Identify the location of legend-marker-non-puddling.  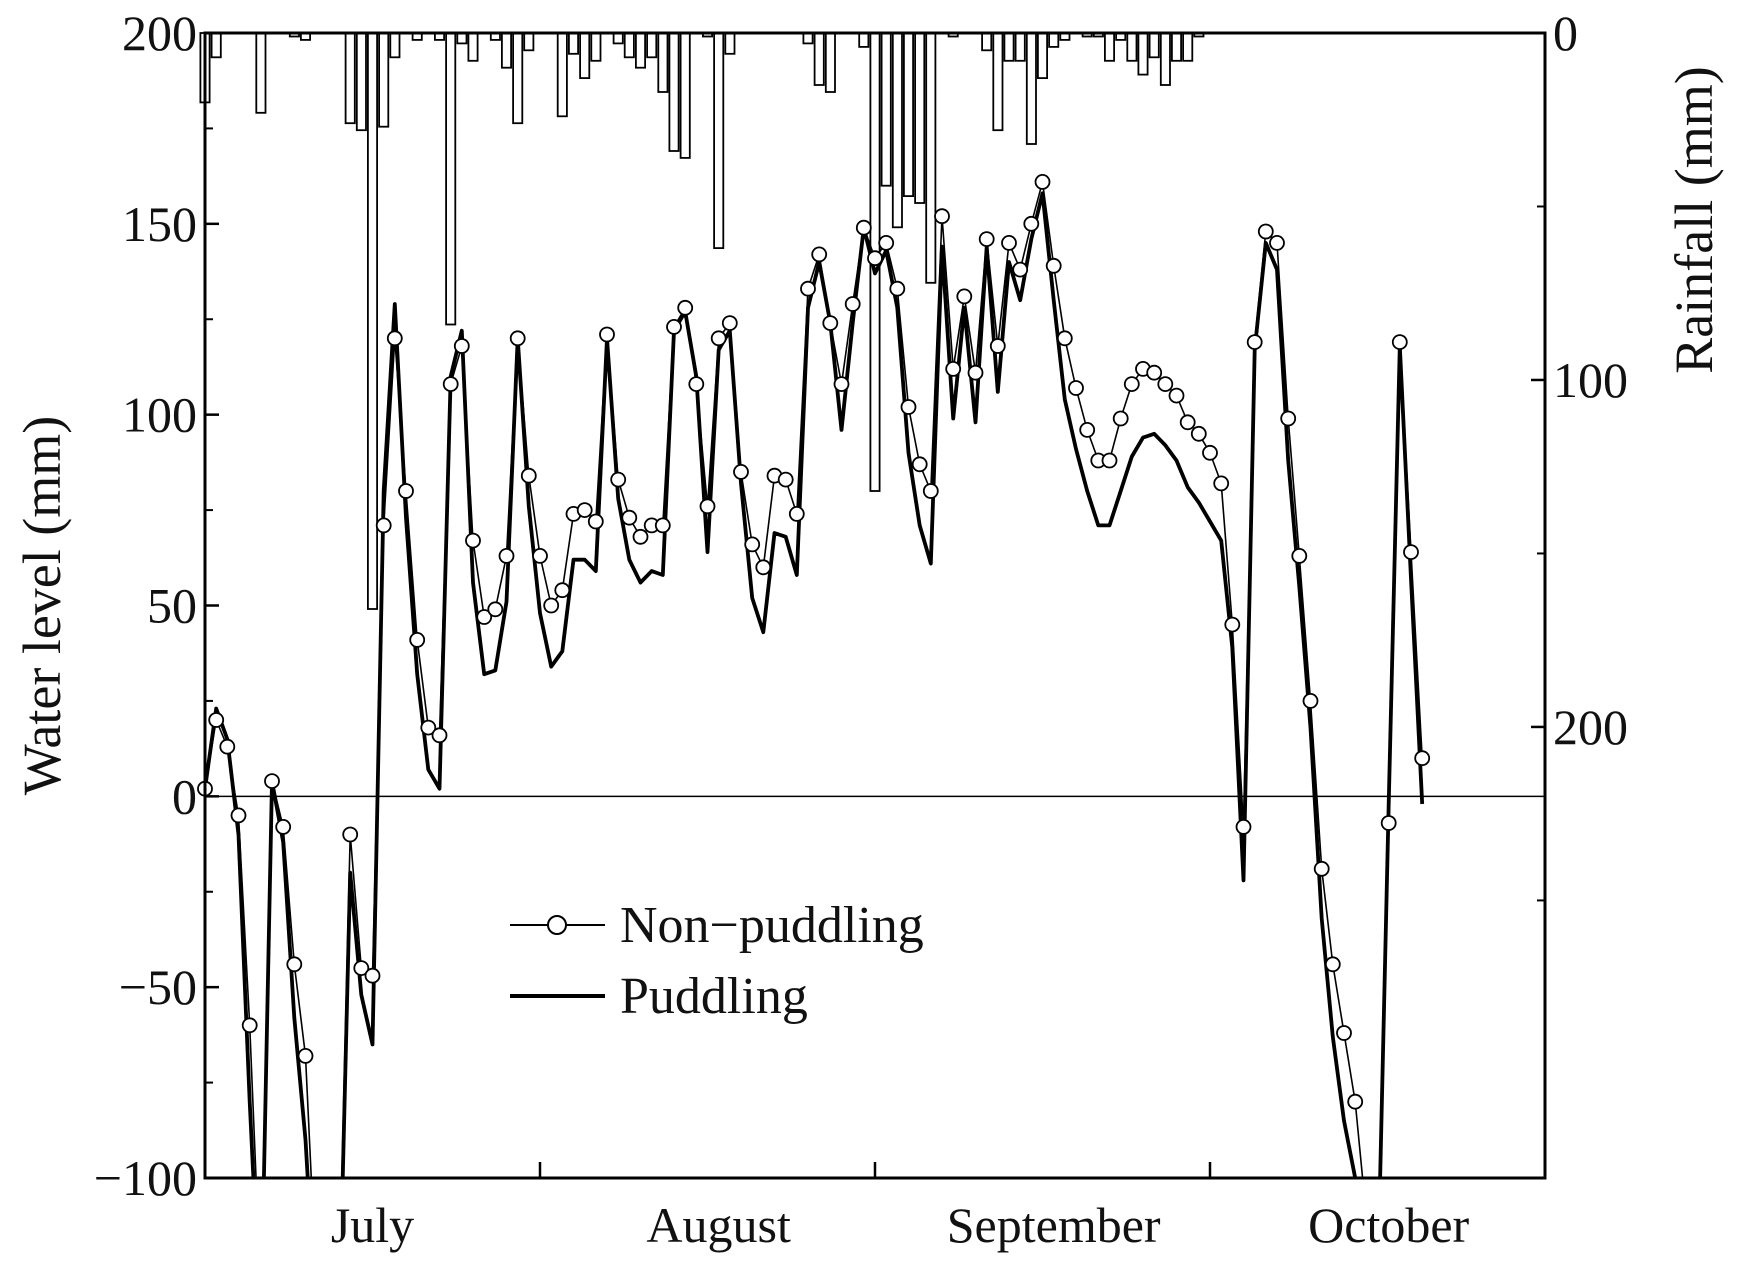
(557, 925).